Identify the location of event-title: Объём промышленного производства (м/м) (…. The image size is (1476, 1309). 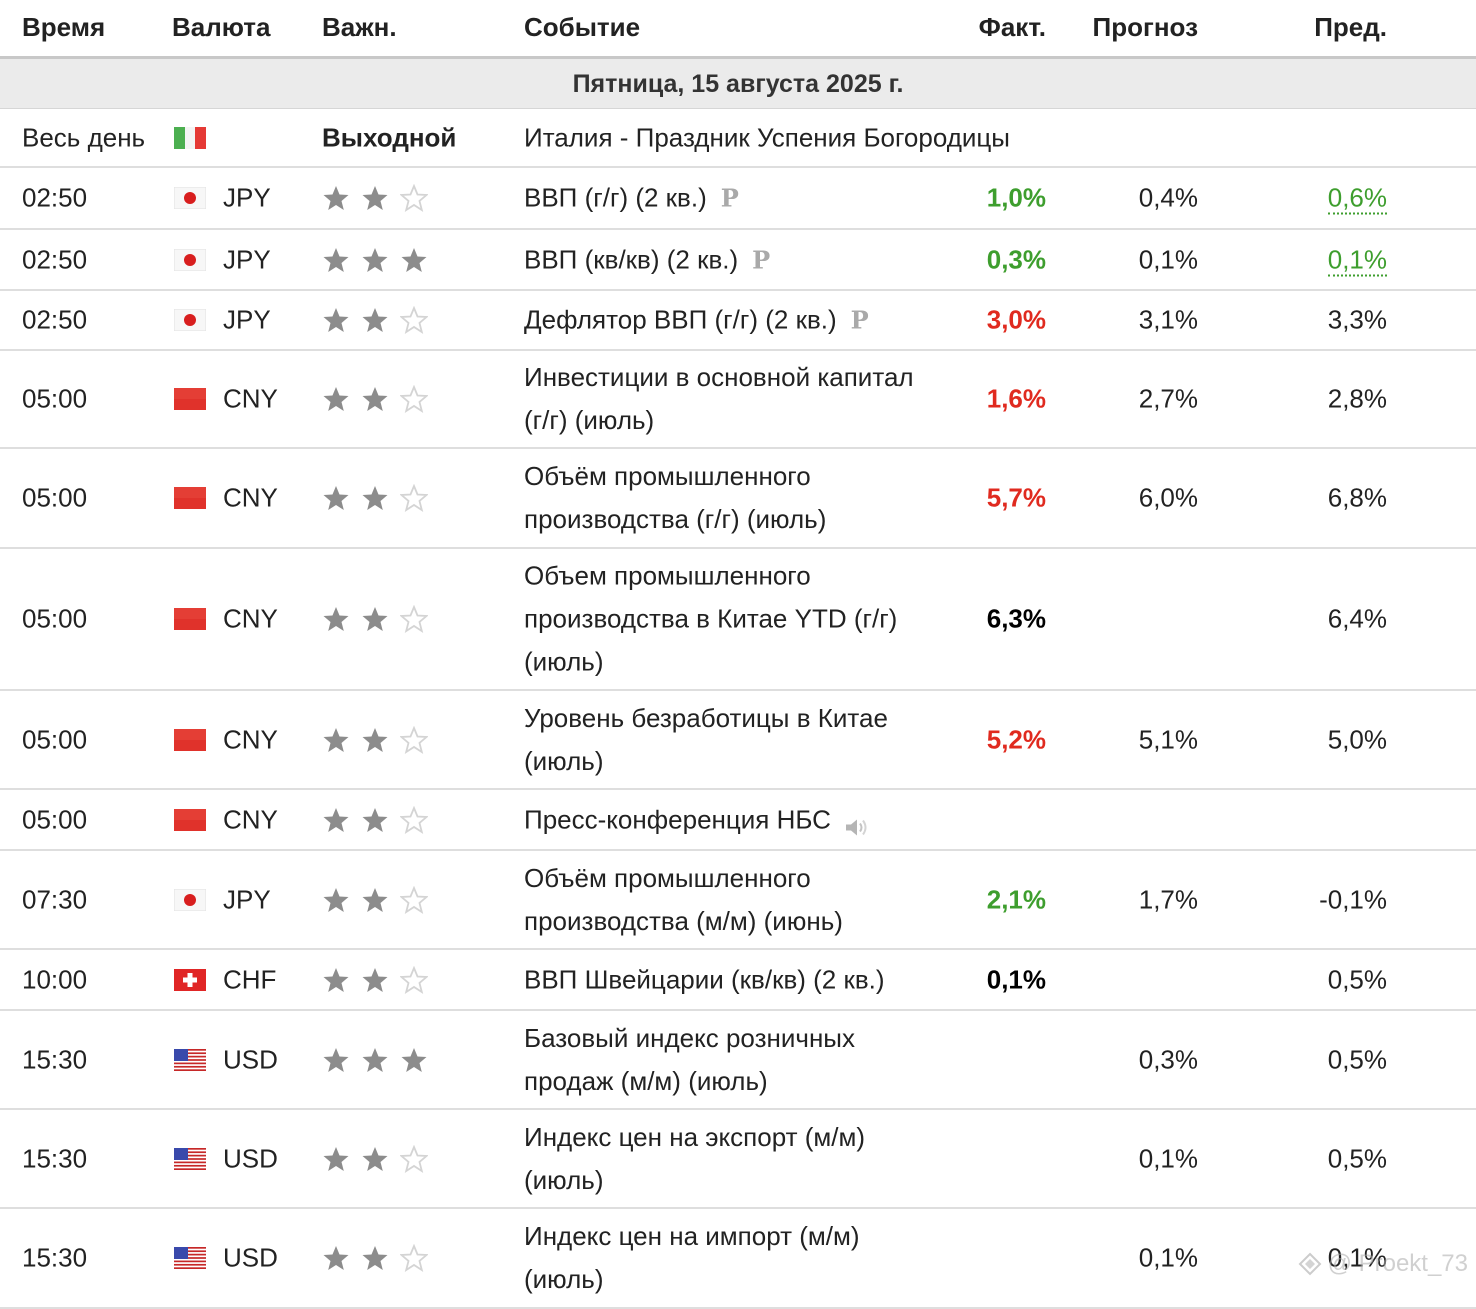
(683, 899).